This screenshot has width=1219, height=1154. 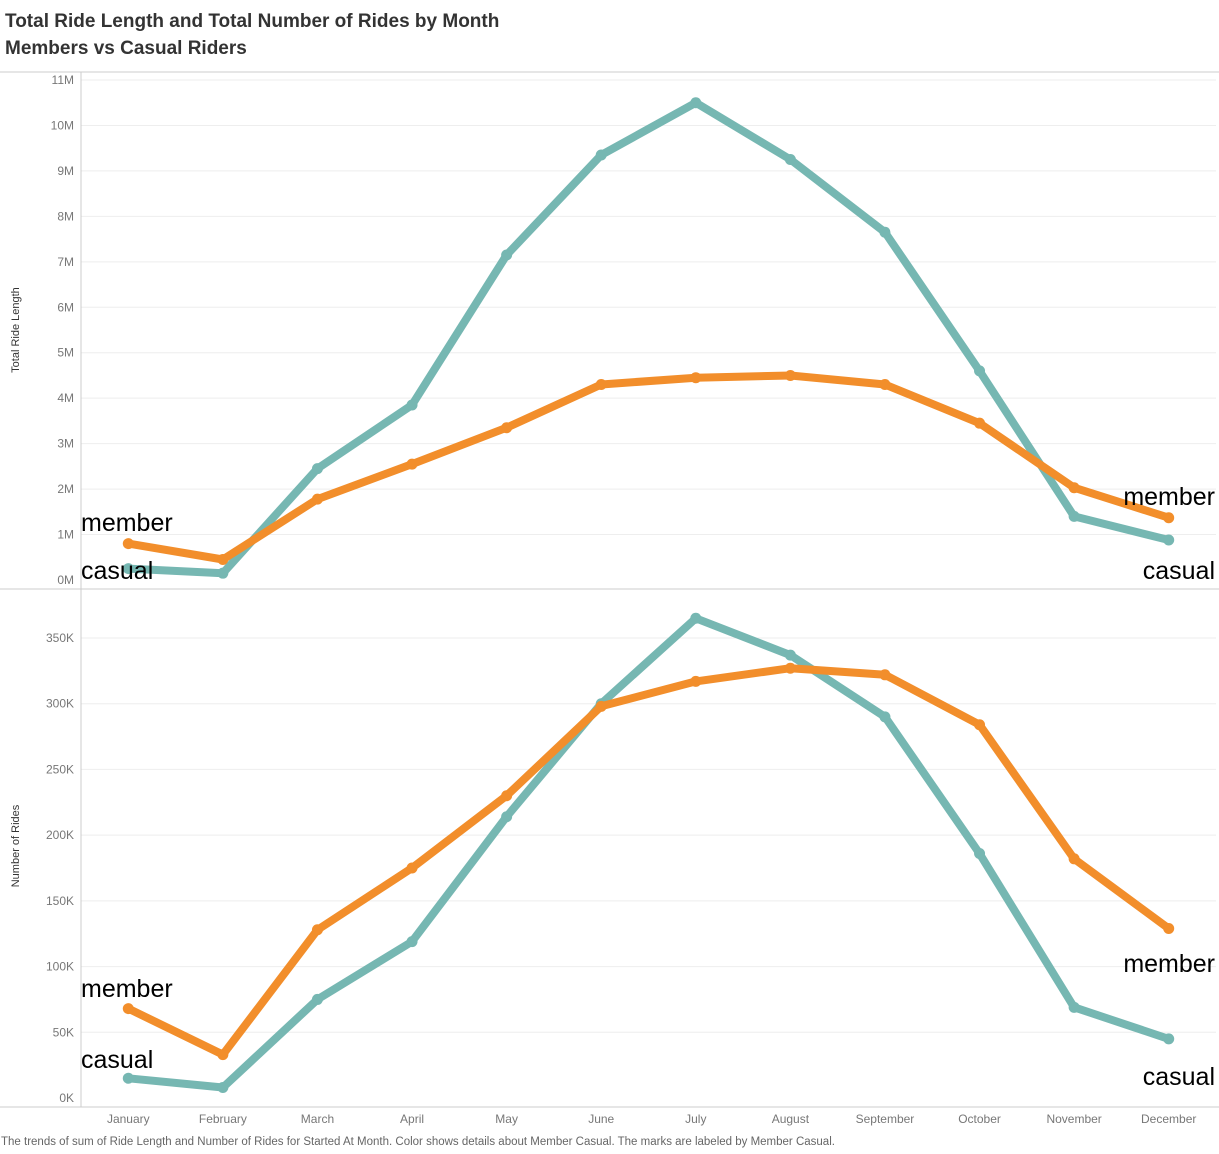 I want to click on y-axis-title: Total Ride Length, so click(x=16, y=330).